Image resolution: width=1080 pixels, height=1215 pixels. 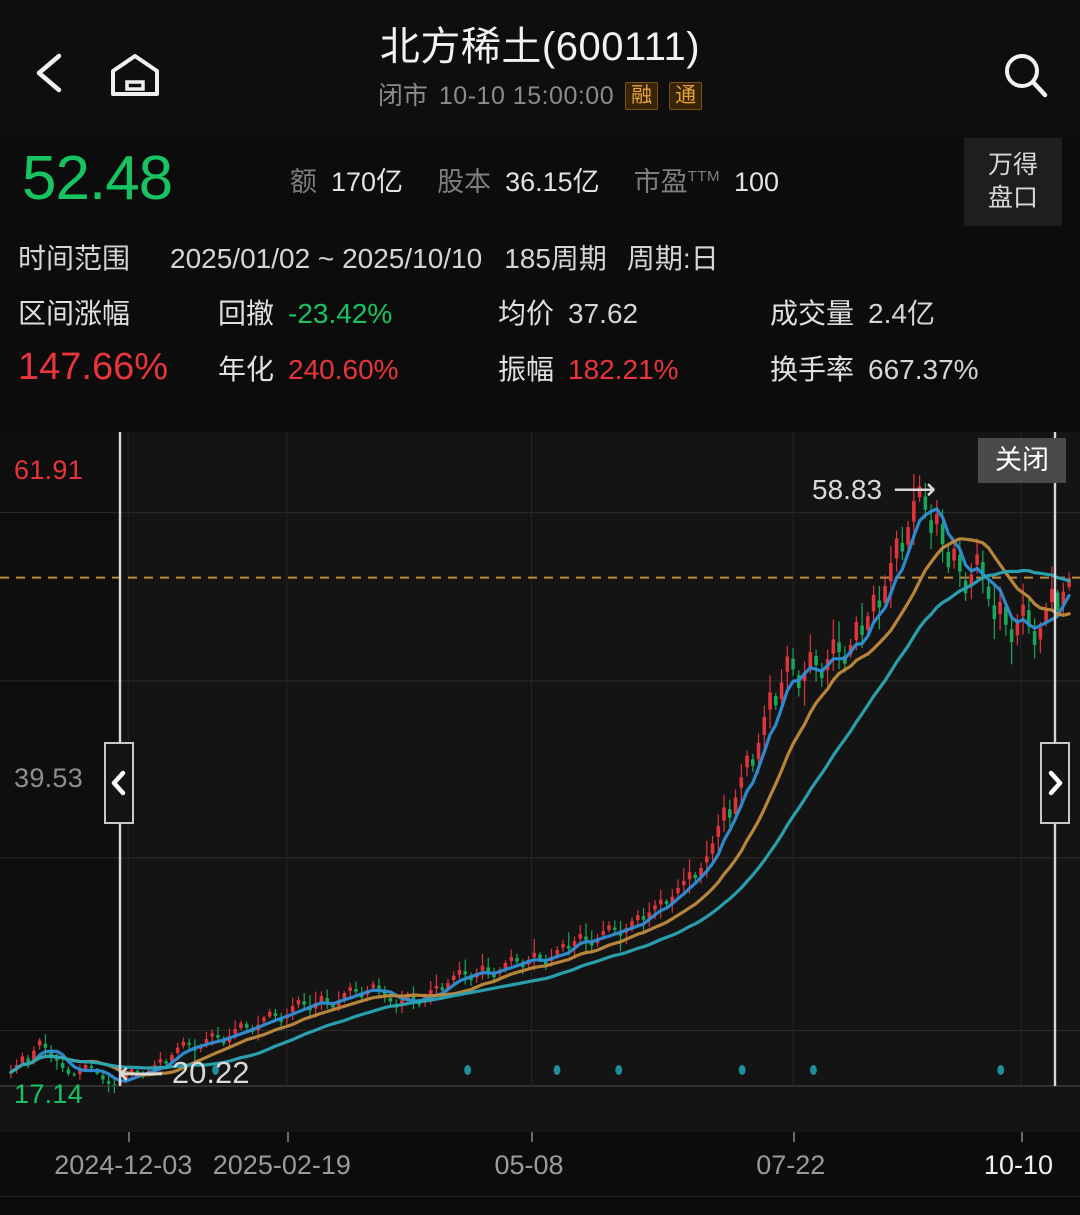 I want to click on quote-metrics: 额 170亿 股本 36.15亿 市盈TTM 100, so click(x=617, y=179).